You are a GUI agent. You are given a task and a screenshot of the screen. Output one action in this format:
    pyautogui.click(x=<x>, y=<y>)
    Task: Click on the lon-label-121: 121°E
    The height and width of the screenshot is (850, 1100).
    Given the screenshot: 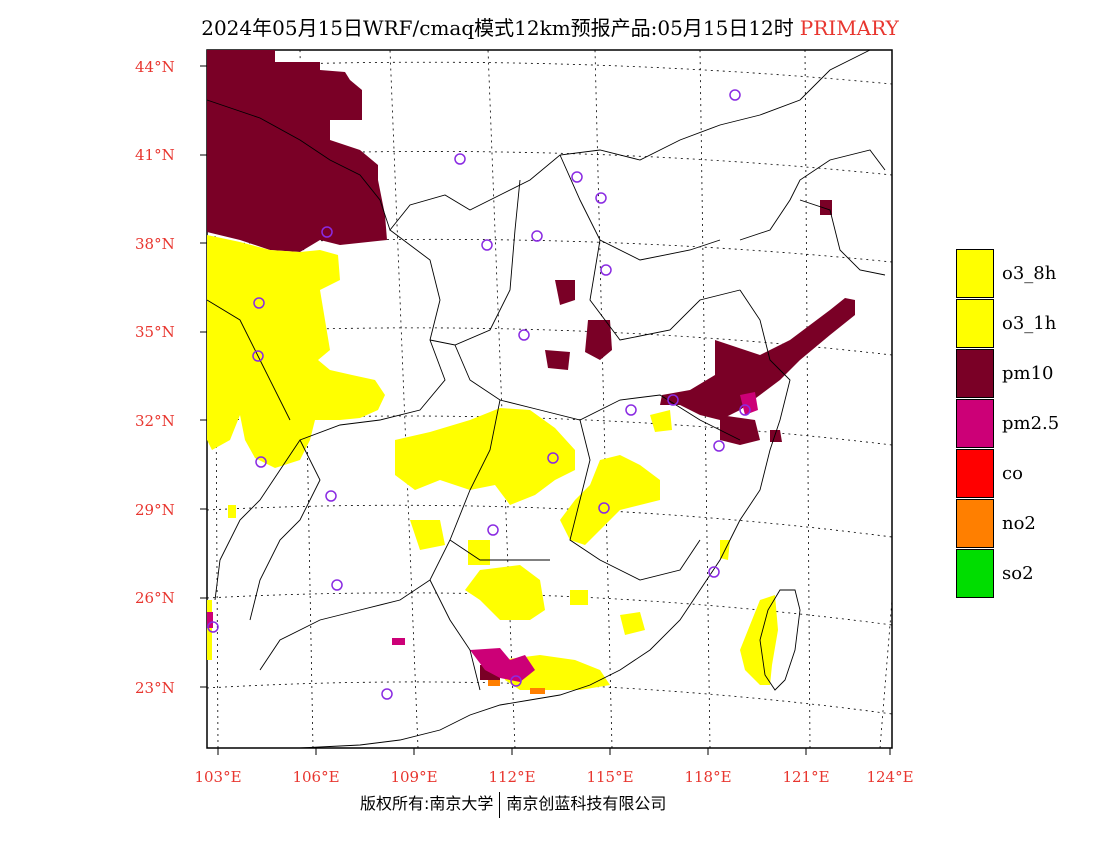 What is the action you would take?
    pyautogui.click(x=805, y=777)
    